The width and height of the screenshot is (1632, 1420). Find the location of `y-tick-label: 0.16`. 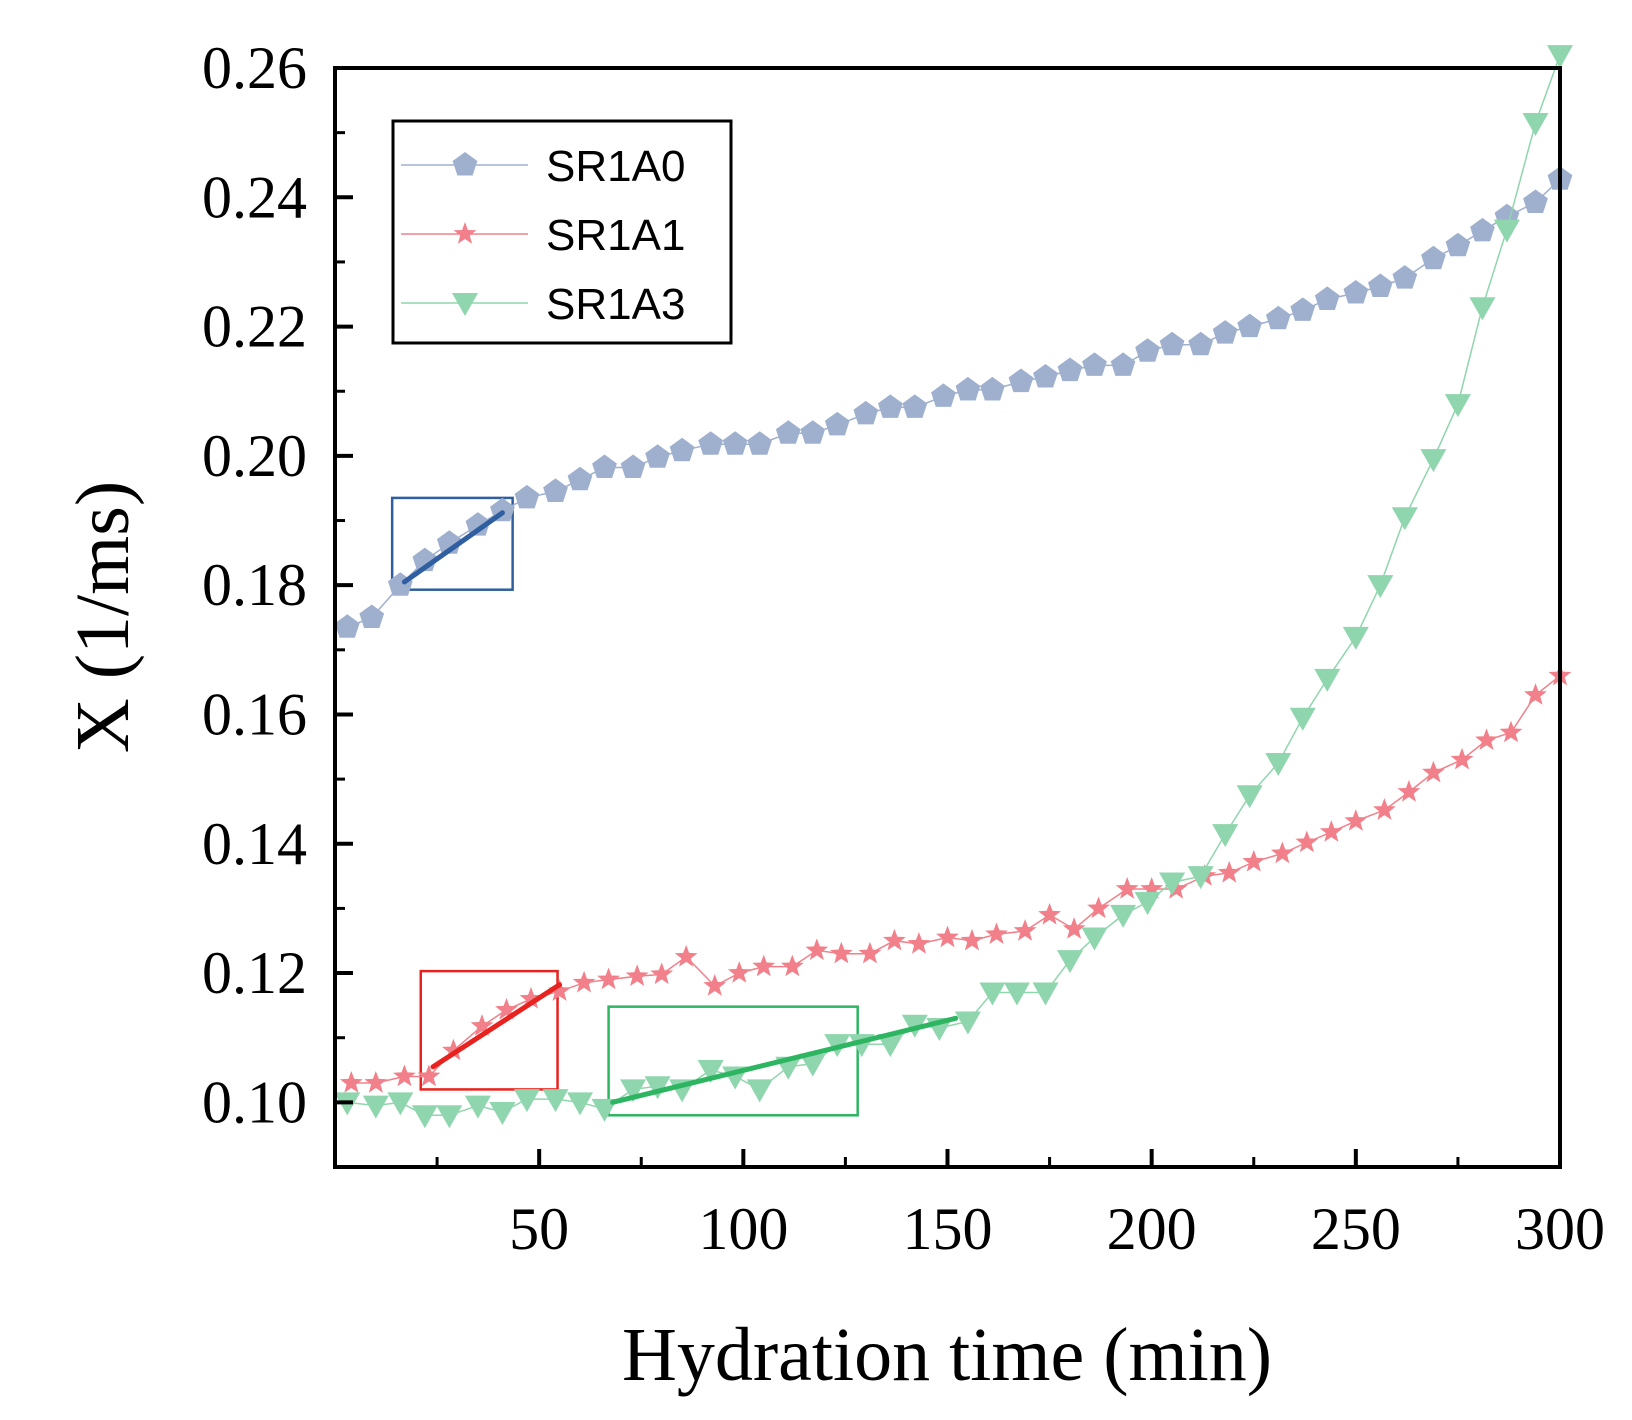

y-tick-label: 0.16 is located at coordinates (254, 714).